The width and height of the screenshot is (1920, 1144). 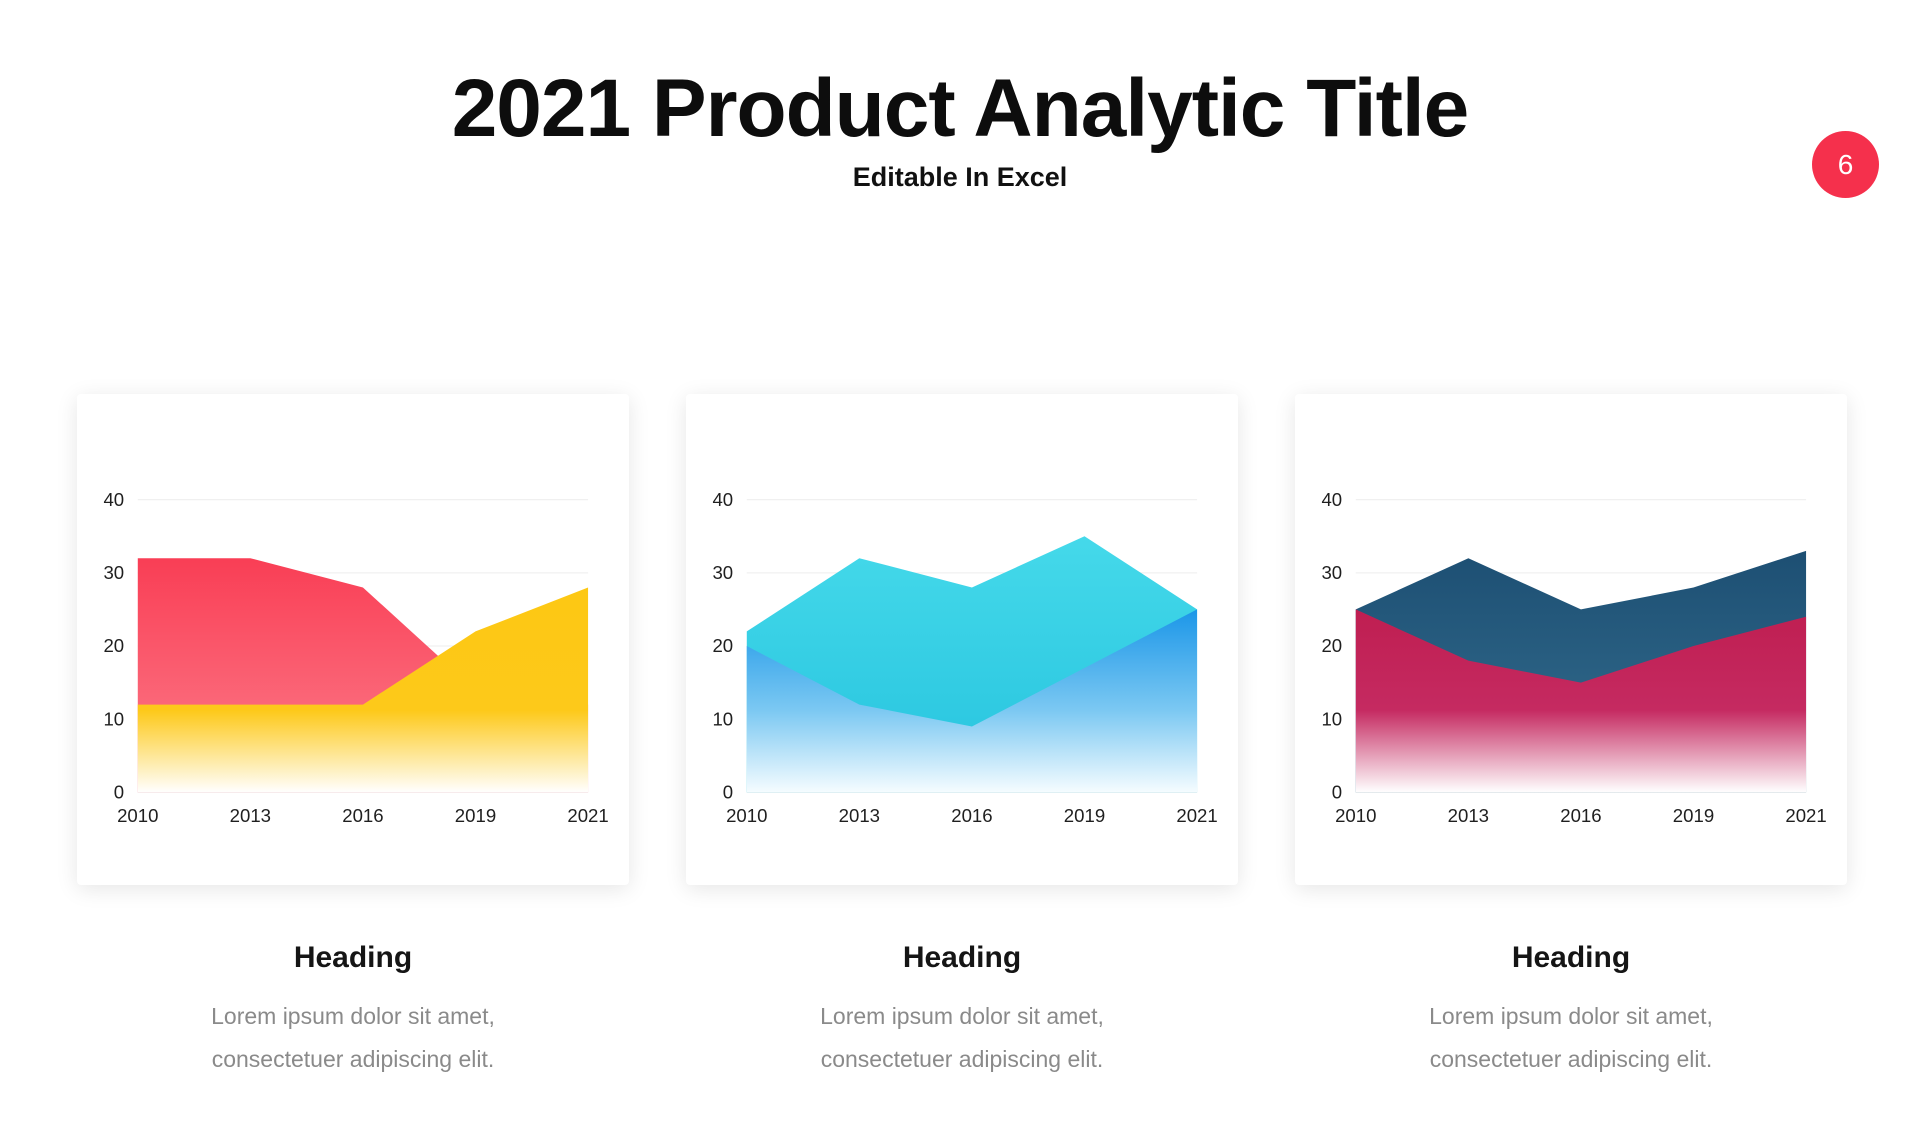 What do you see at coordinates (1573, 657) in the screenshot?
I see `area-chart-navy-crimson: 0 10 20 30 40 2010 2013 2016 2019 2021` at bounding box center [1573, 657].